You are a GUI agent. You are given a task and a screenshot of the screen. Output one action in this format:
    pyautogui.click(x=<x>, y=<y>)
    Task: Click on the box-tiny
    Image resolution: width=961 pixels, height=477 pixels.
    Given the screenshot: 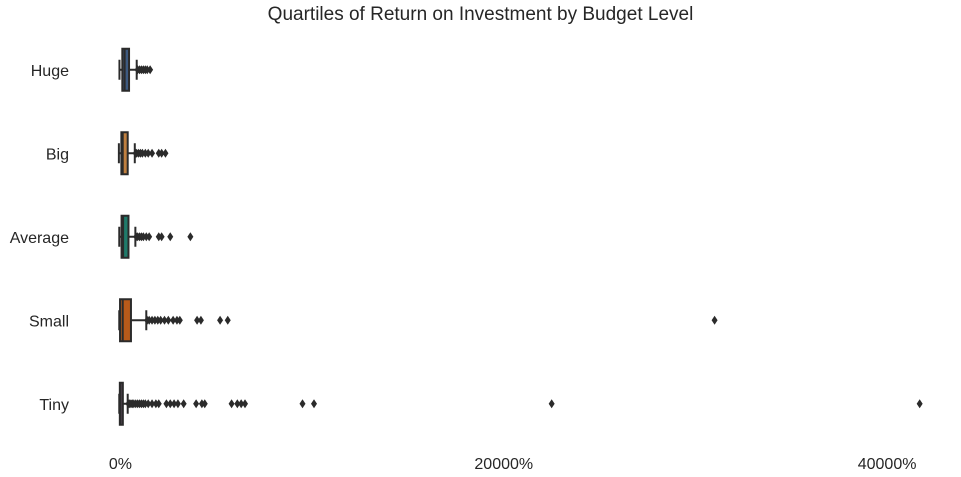 What is the action you would take?
    pyautogui.click(x=520, y=403)
    